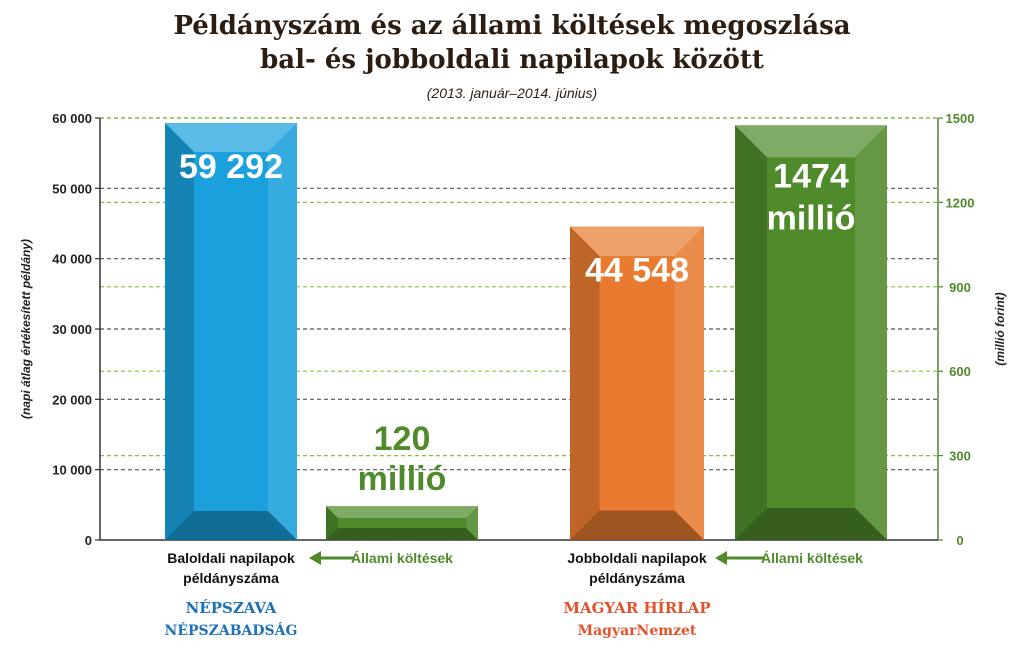  I want to click on bar-spending-0-bevel-top, so click(402, 512).